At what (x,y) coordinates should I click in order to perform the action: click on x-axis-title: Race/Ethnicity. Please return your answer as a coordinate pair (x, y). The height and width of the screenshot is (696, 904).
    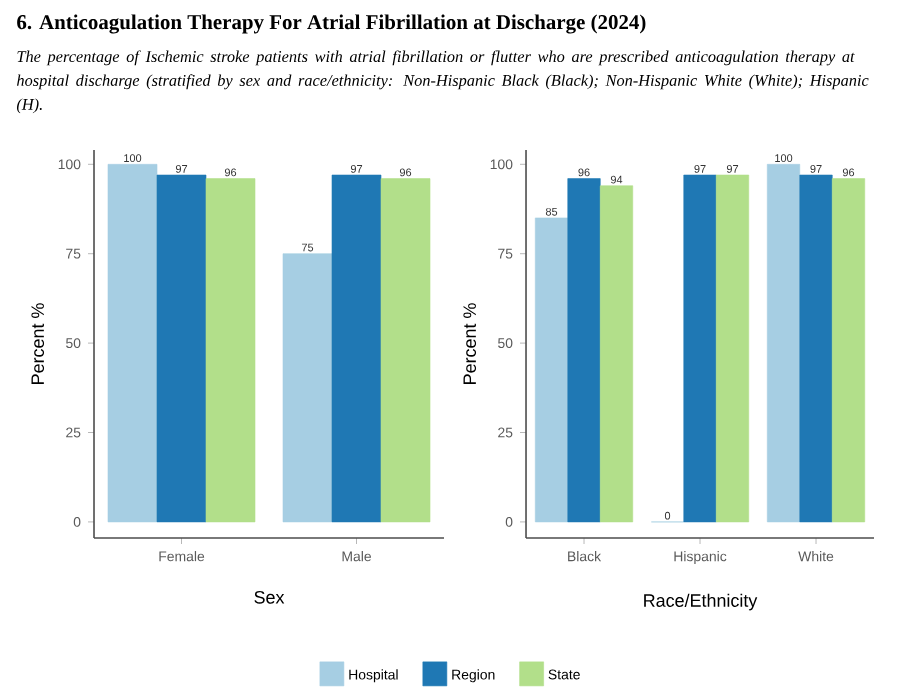
    Looking at the image, I should click on (701, 602).